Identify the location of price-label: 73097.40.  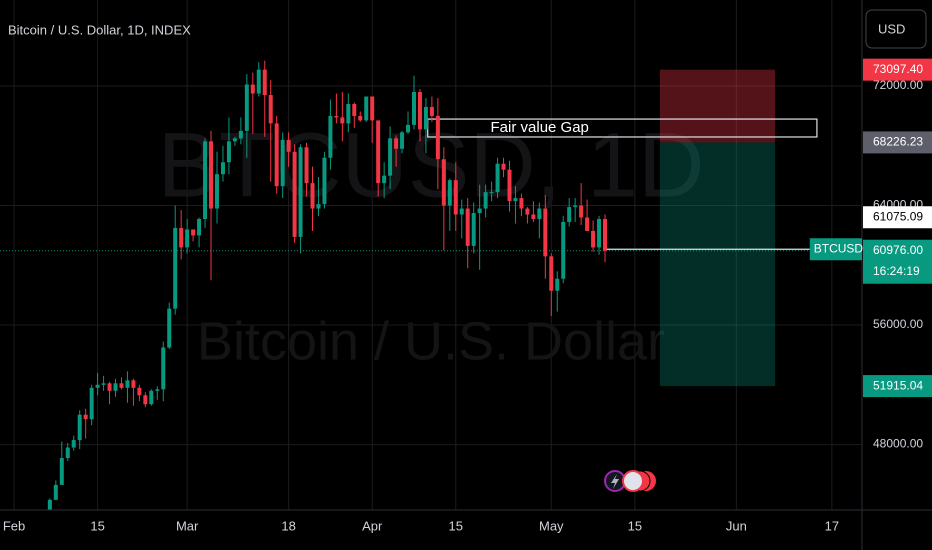
(898, 69).